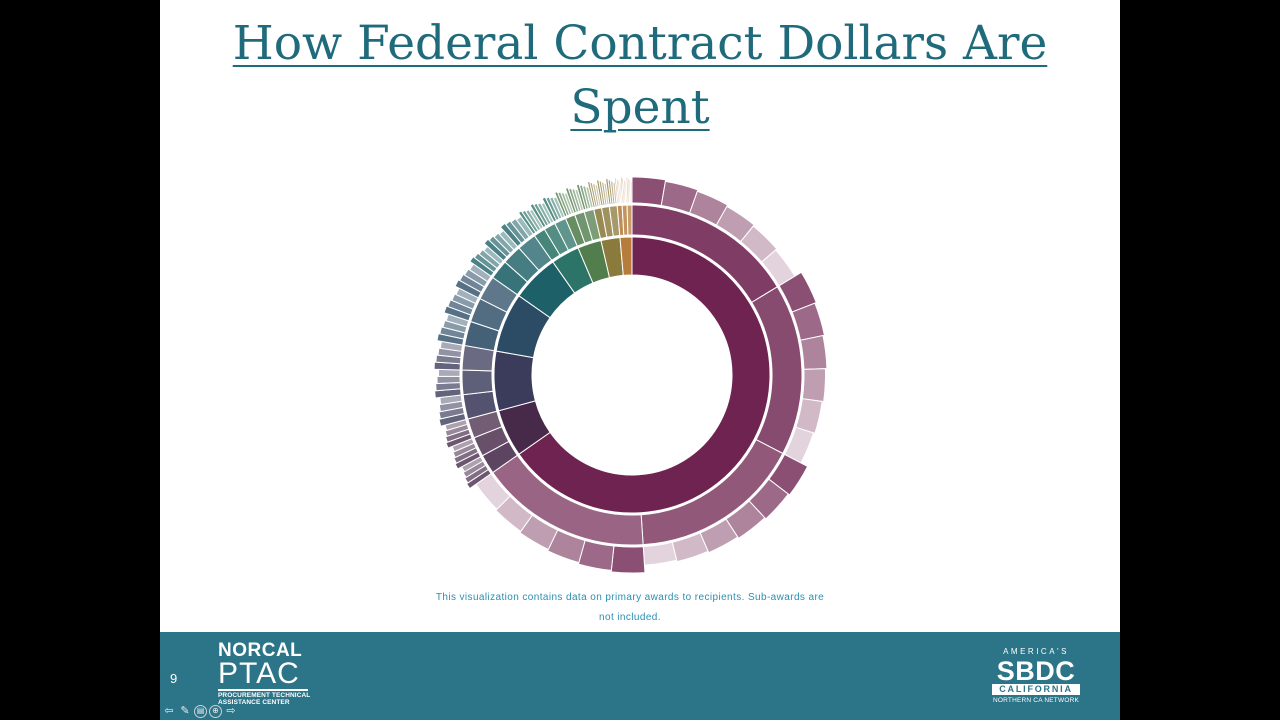 This screenshot has width=1280, height=720. What do you see at coordinates (640, 75) in the screenshot?
I see `slide-title: How Federal Contract Dollars Are Spent` at bounding box center [640, 75].